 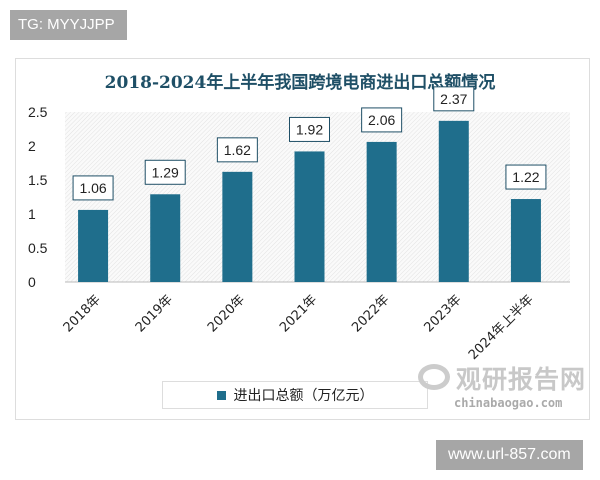 I want to click on tg-watermark: TG: MYYJJPP, so click(x=68, y=25).